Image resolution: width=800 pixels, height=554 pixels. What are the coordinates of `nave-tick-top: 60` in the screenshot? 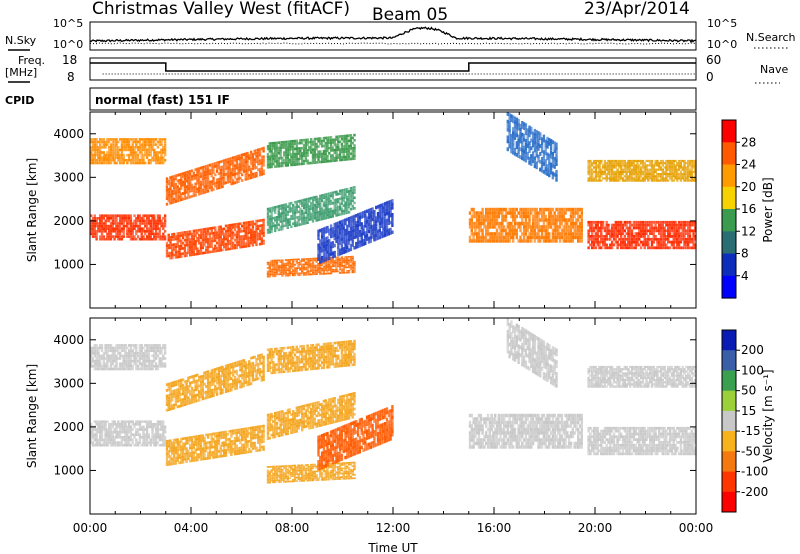 It's located at (713, 60).